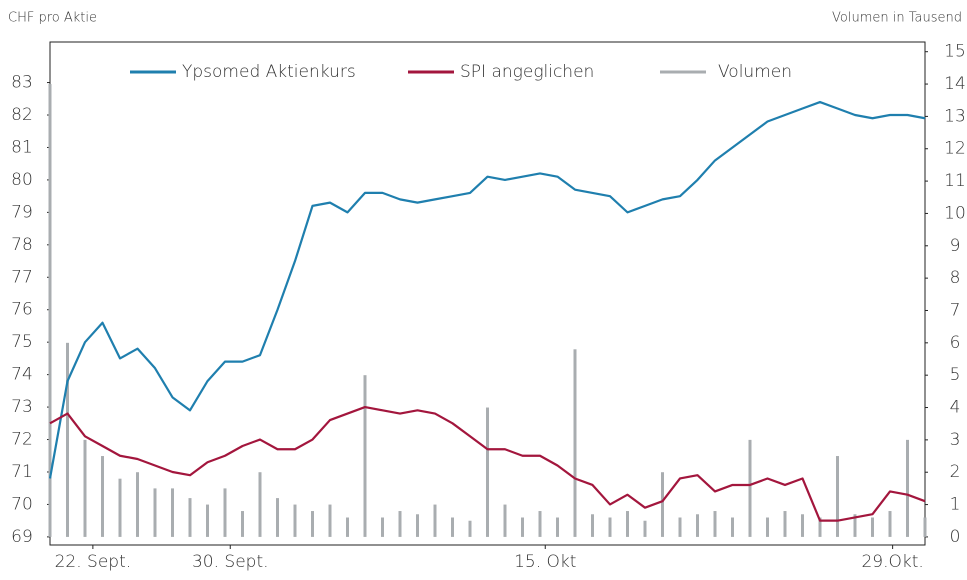 This screenshot has width=967, height=580. What do you see at coordinates (955, 408) in the screenshot?
I see `y2-tick-label: 4` at bounding box center [955, 408].